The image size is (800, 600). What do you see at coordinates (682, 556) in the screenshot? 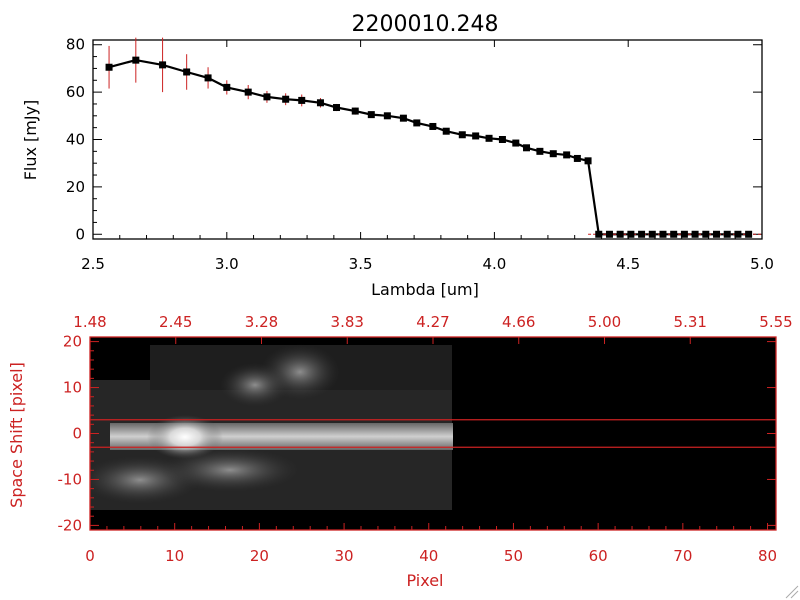
I see `image-x-tick-label: 70` at bounding box center [682, 556].